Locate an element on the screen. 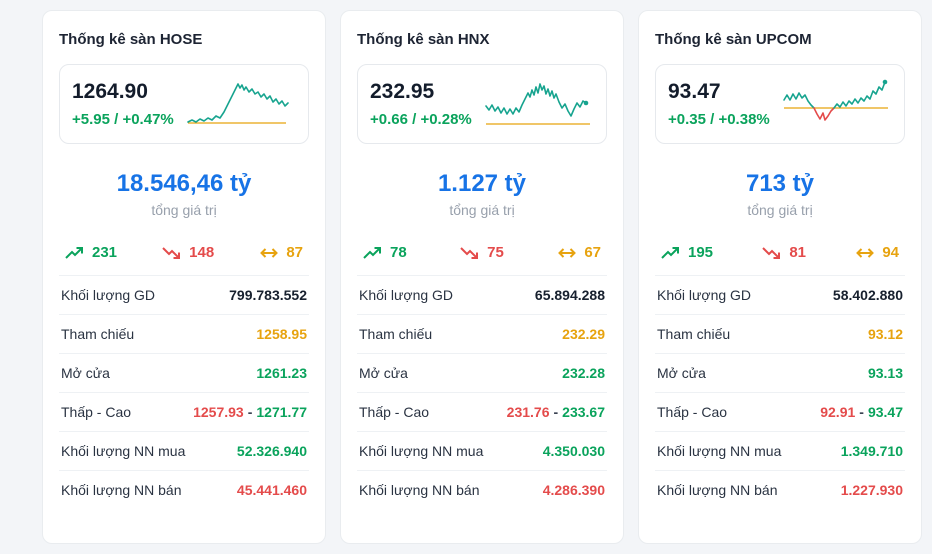 The width and height of the screenshot is (932, 554). unchanged-count: 67 is located at coordinates (592, 252).